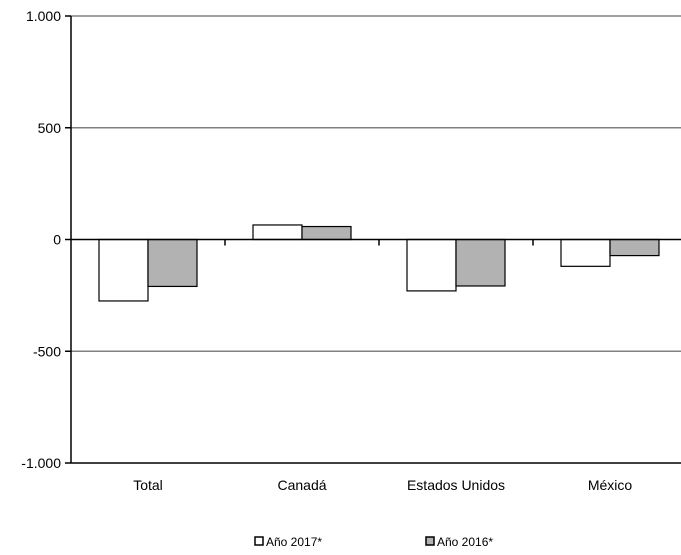  Describe the element at coordinates (57, 240) in the screenshot. I see `y-tick-label: 0` at that location.